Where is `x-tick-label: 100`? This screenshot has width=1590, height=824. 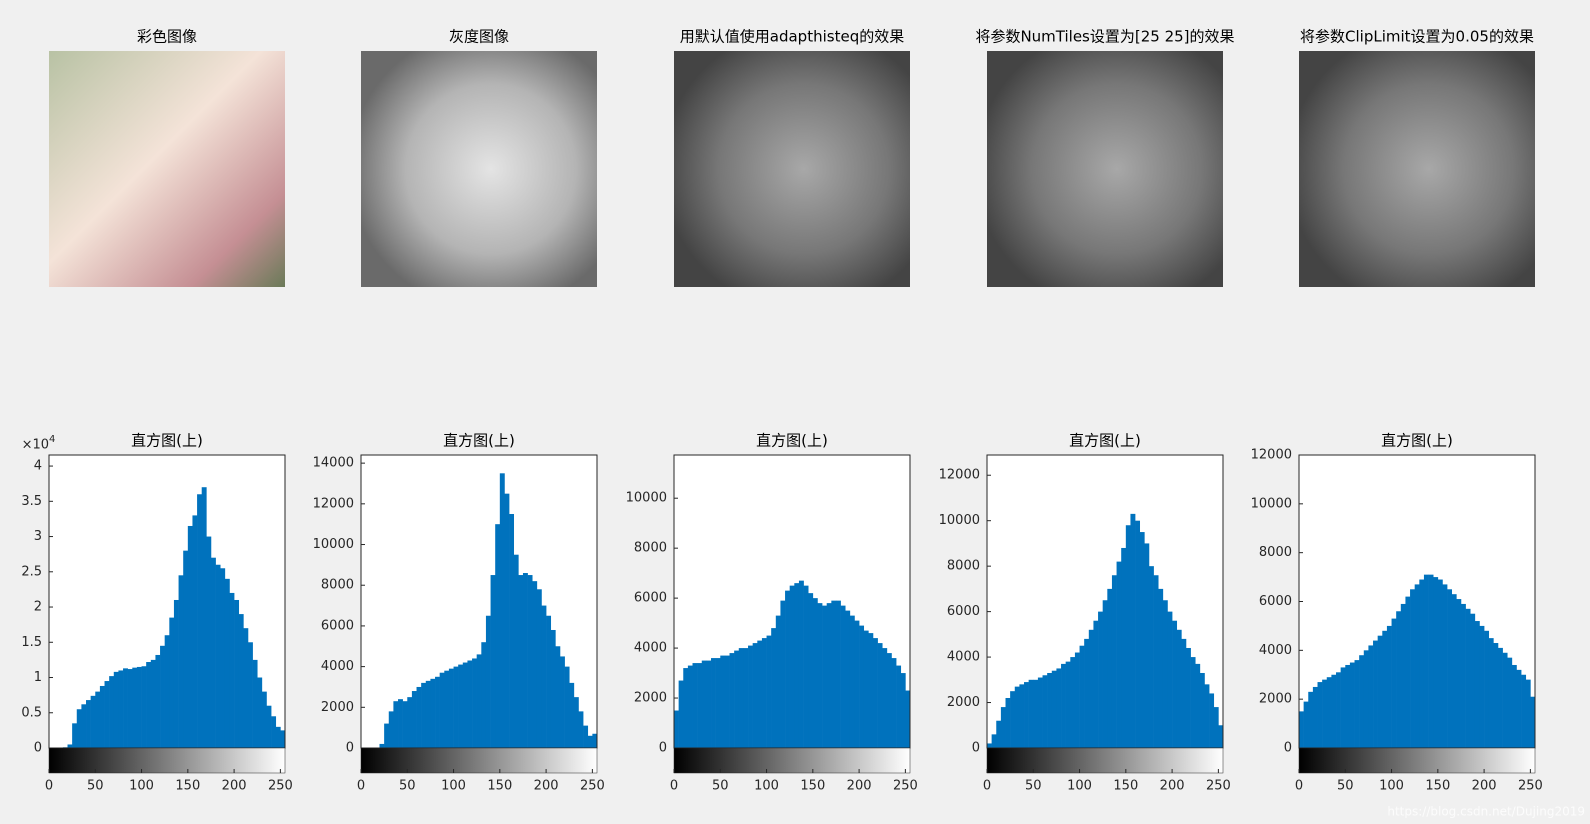 x-tick-label: 100 is located at coordinates (766, 786).